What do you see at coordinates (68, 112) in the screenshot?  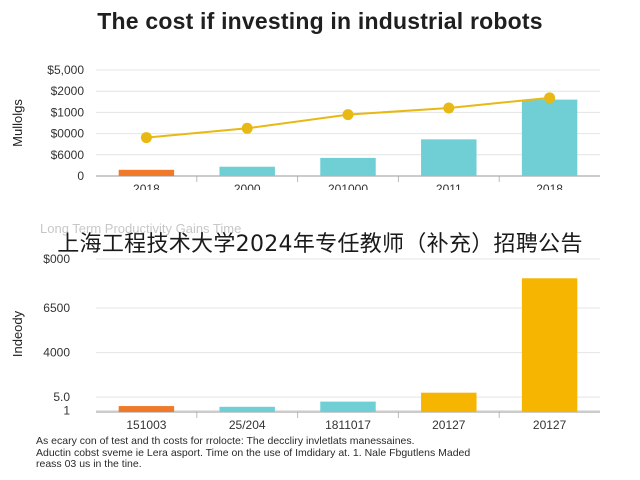 I see `y-tick-label: $1000` at bounding box center [68, 112].